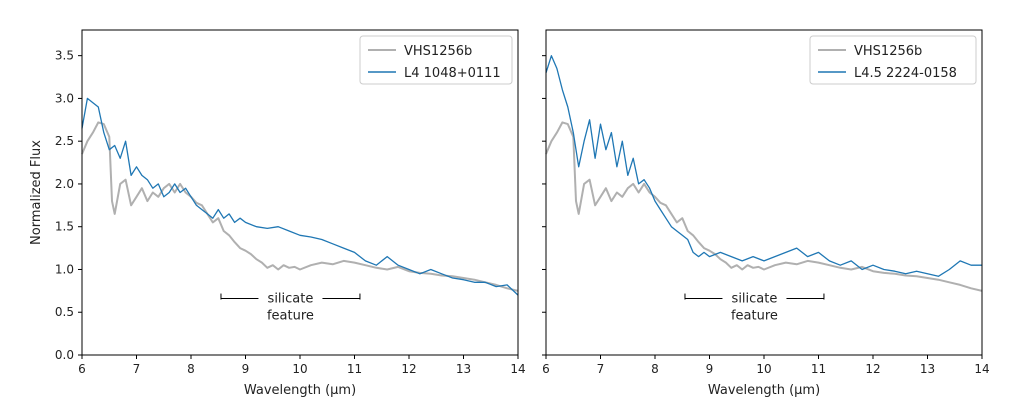 The width and height of the screenshot is (1024, 415). What do you see at coordinates (64, 98) in the screenshot?
I see `y-tick-label: 3.0` at bounding box center [64, 98].